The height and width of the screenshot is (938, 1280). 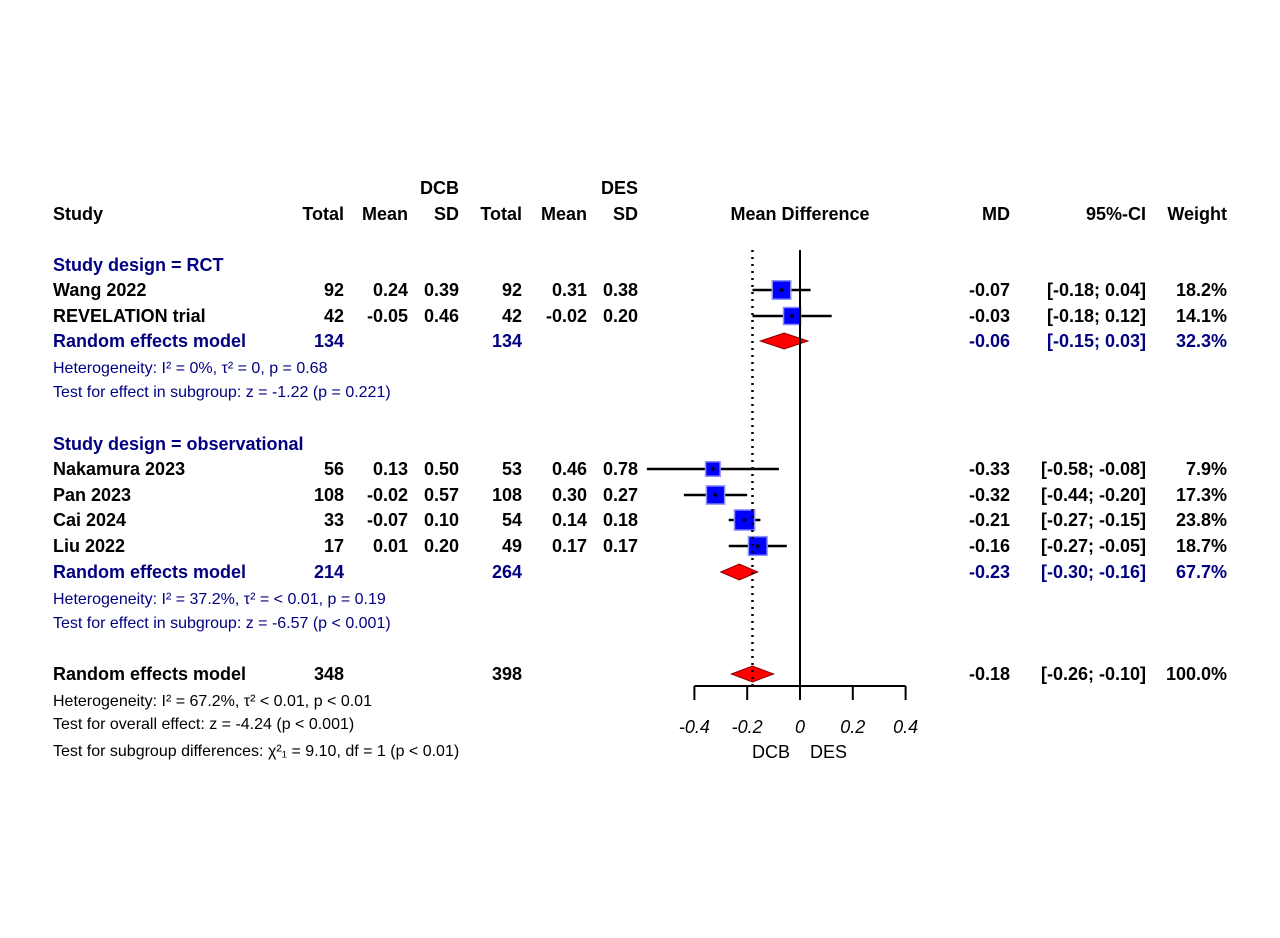 I want to click on header-dcb: DCB, so click(x=439, y=188).